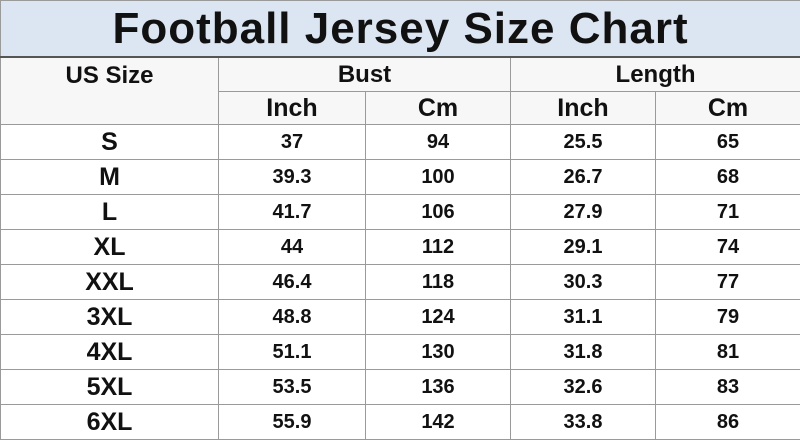 The height and width of the screenshot is (440, 800). What do you see at coordinates (109, 317) in the screenshot?
I see `size-cell: 3XL` at bounding box center [109, 317].